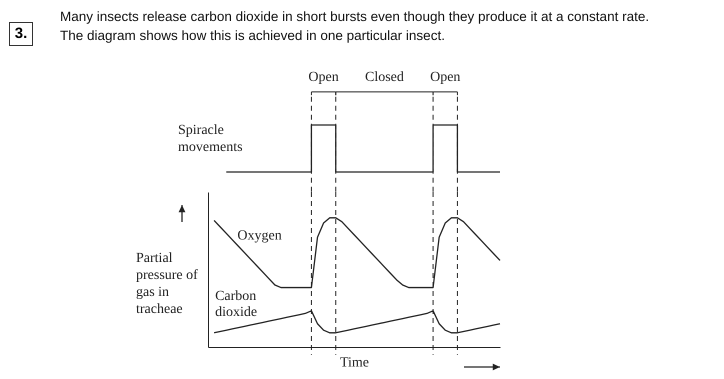  What do you see at coordinates (167, 284) in the screenshot?
I see `y-axis-title: Partial pressure of gas in tracheae` at bounding box center [167, 284].